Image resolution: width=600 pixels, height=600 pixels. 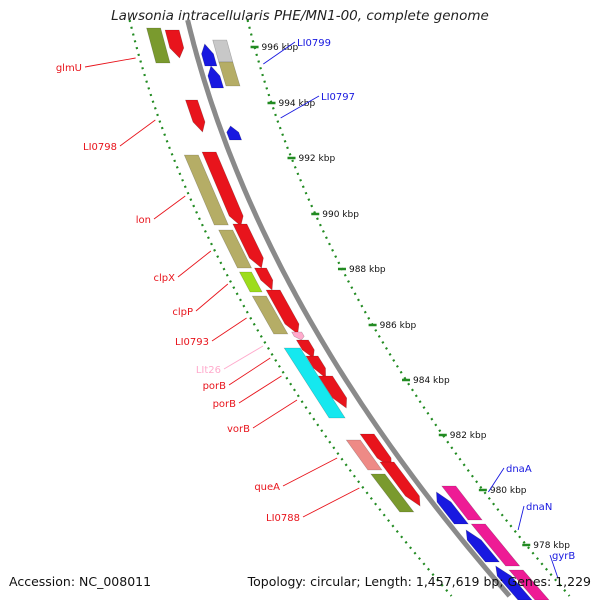 I want to click on gene-label: glmU, so click(x=69, y=68).